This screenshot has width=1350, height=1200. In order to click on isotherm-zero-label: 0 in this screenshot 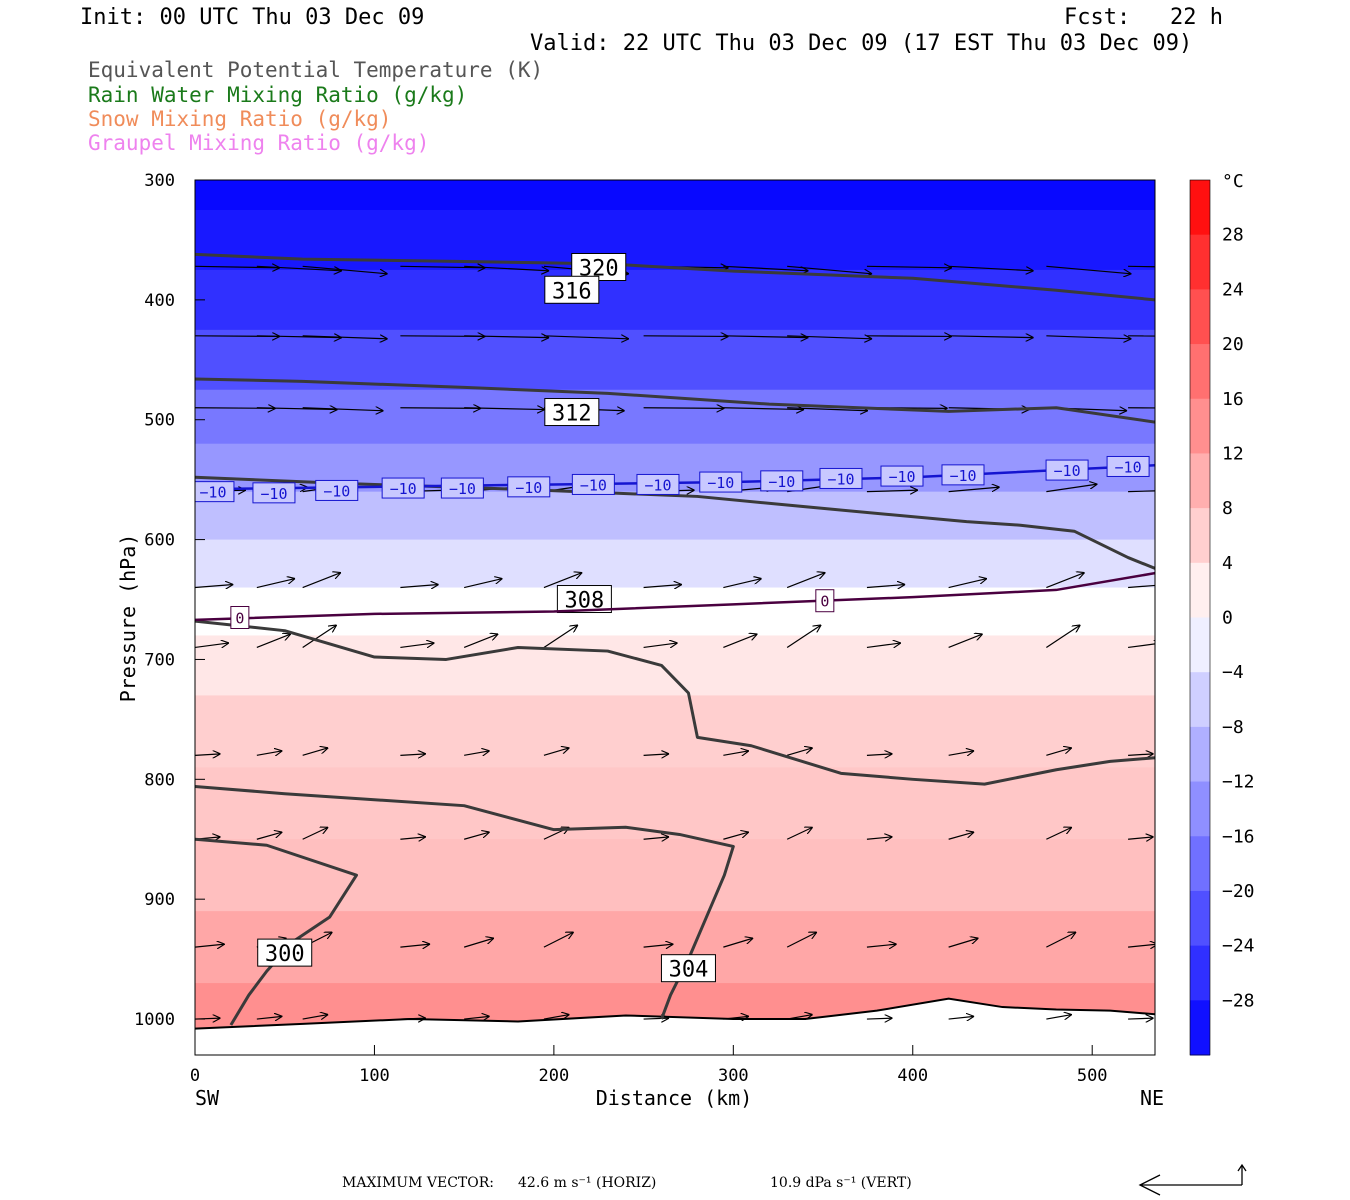, I will do `click(824, 602)`.